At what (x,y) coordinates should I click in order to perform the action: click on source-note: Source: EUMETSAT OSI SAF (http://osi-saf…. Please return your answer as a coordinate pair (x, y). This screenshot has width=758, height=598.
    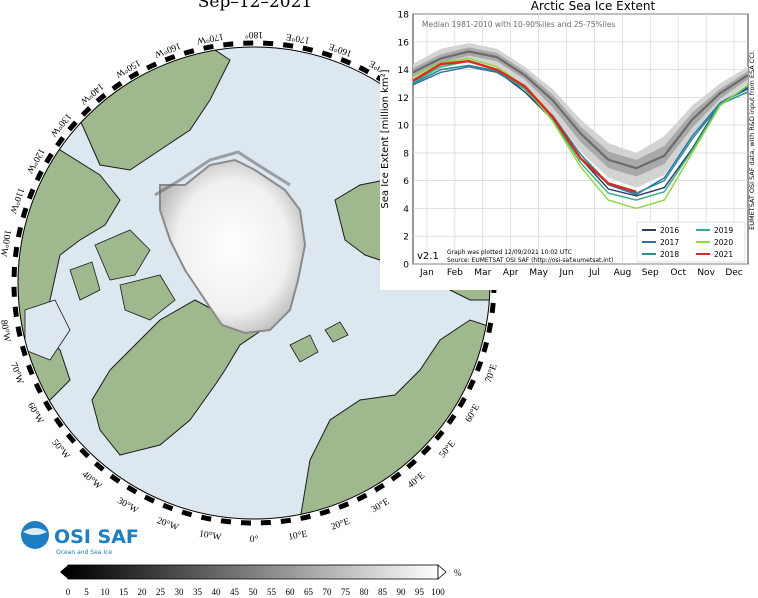
    Looking at the image, I should click on (530, 260).